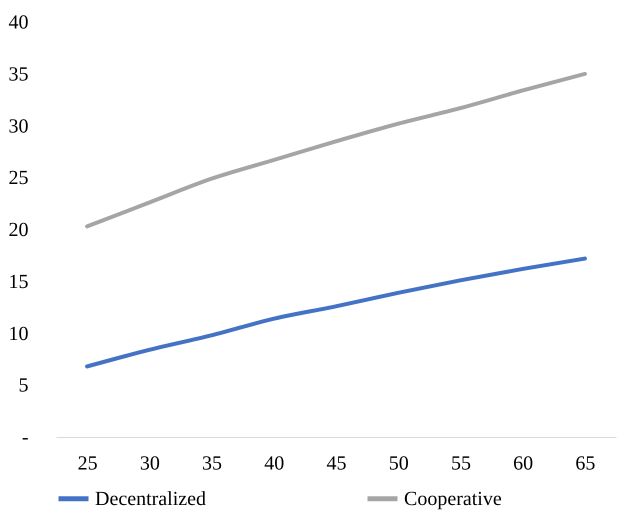  What do you see at coordinates (523, 463) in the screenshot?
I see `x-tick-label: 60` at bounding box center [523, 463].